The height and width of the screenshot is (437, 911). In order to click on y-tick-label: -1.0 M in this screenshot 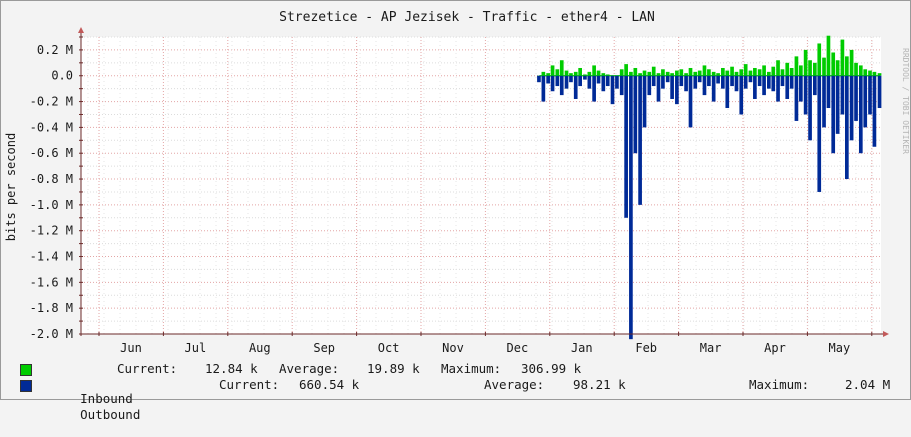, I will do `click(51, 205)`.